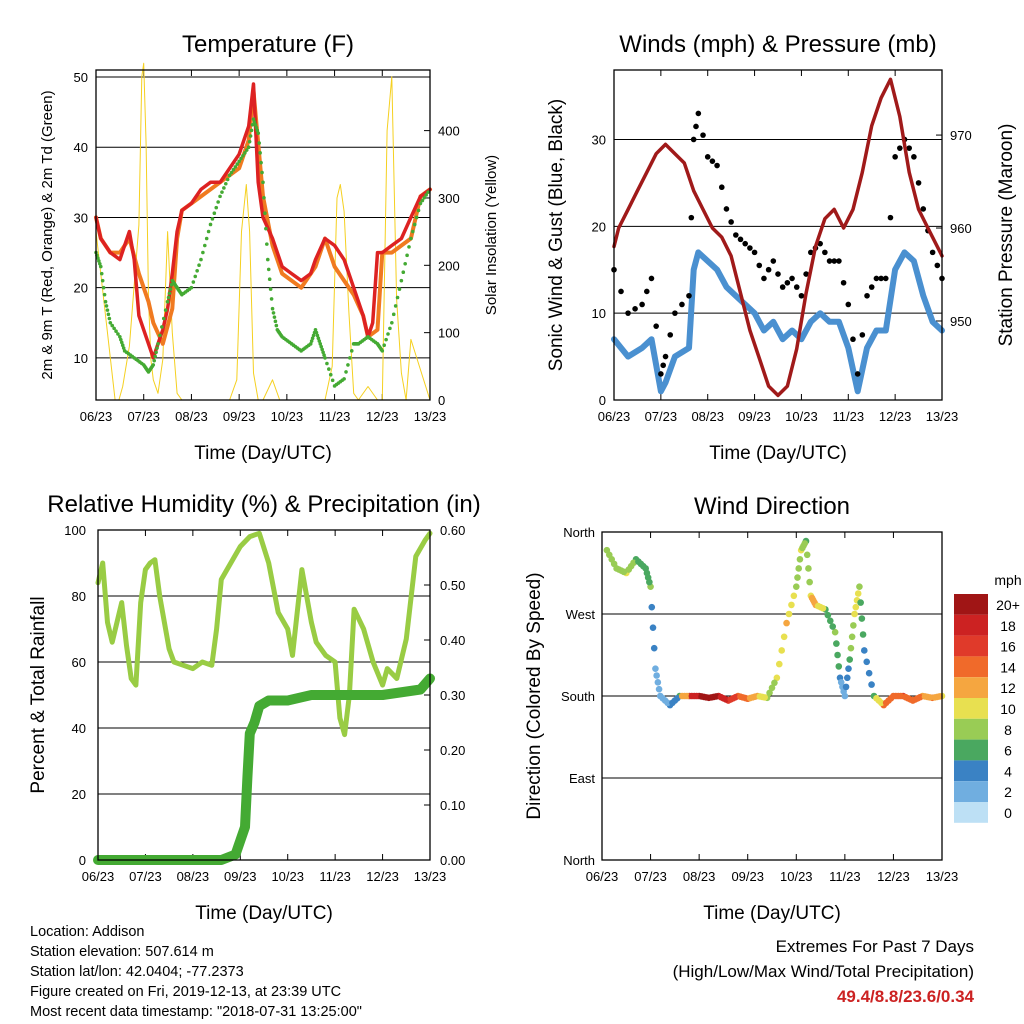 This screenshot has width=1024, height=1024. Describe the element at coordinates (430, 876) in the screenshot. I see `humidity-xtick-label: 13/23` at that location.